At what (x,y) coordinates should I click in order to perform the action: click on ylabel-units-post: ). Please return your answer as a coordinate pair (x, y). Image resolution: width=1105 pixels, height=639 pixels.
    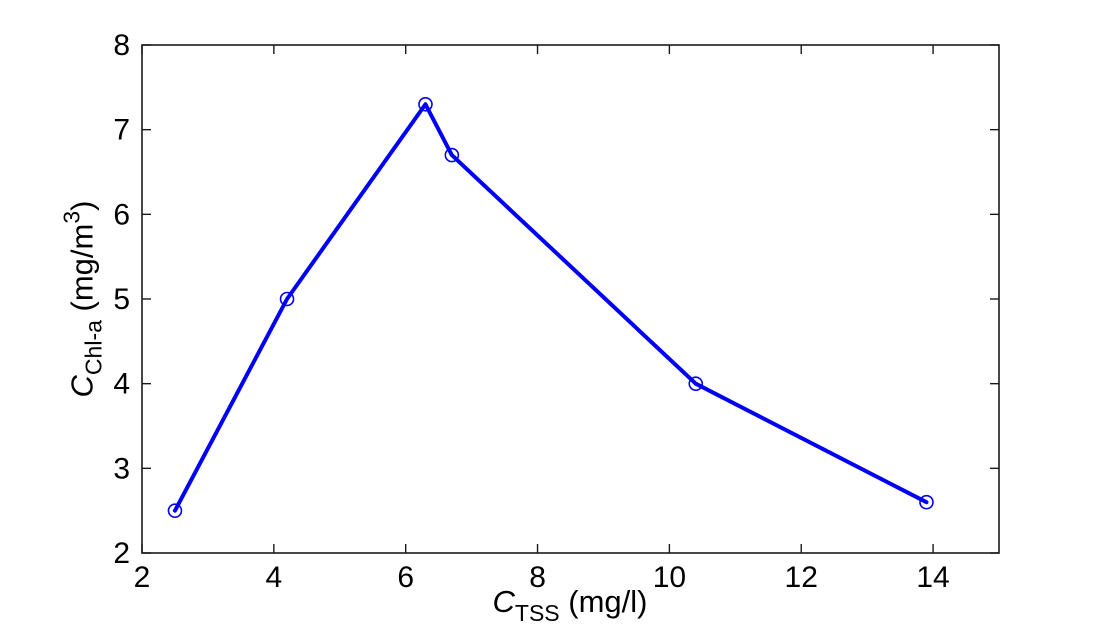
    Looking at the image, I should click on (82, 205).